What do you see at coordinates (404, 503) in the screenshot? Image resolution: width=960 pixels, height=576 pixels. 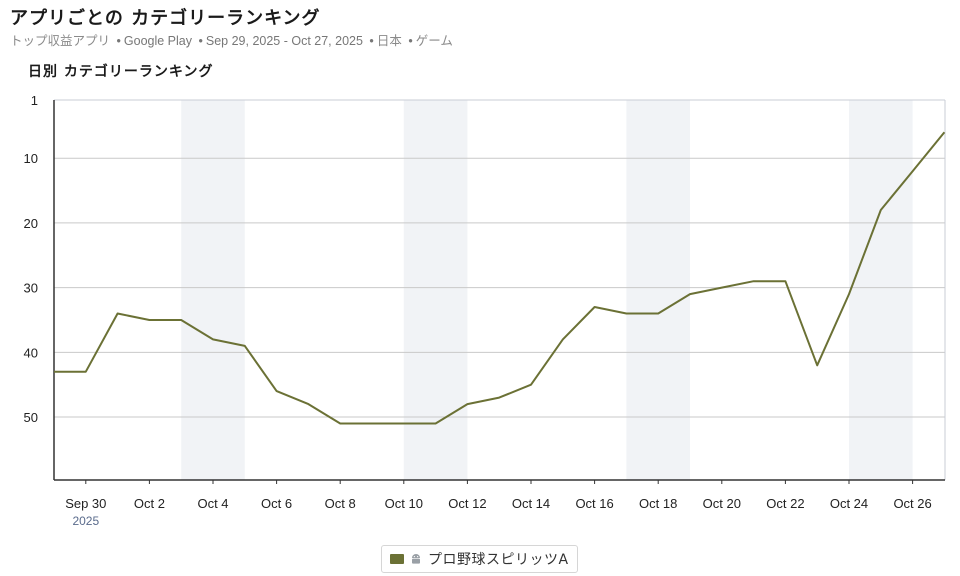 I see `x-tick-label: Oct 10` at bounding box center [404, 503].